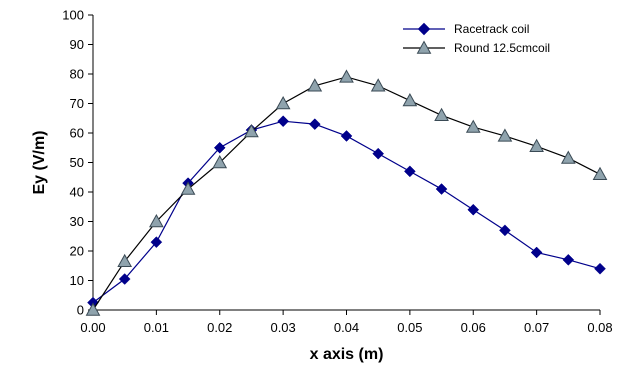  I want to click on x-tick-label: 0.07, so click(536, 327).